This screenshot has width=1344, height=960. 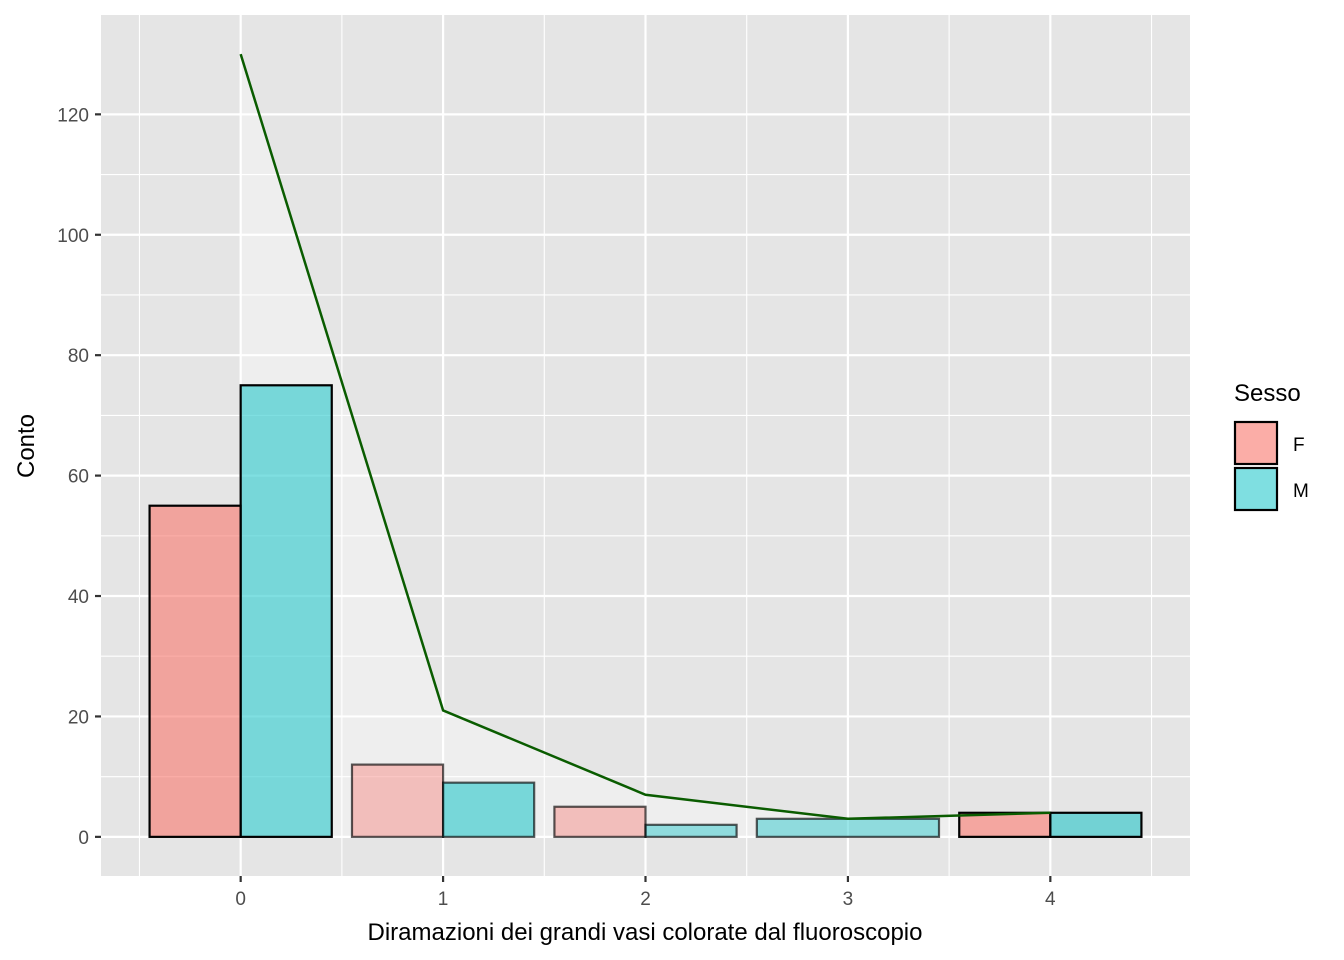 I want to click on x-tick-label: 0, so click(x=240, y=899).